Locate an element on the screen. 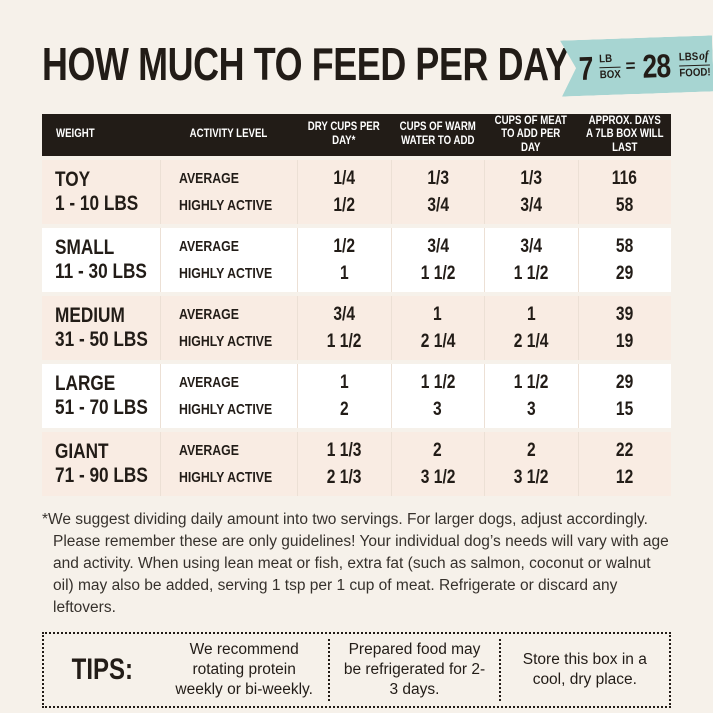  warm-water-cell: 1 2 1/4 is located at coordinates (437, 328).